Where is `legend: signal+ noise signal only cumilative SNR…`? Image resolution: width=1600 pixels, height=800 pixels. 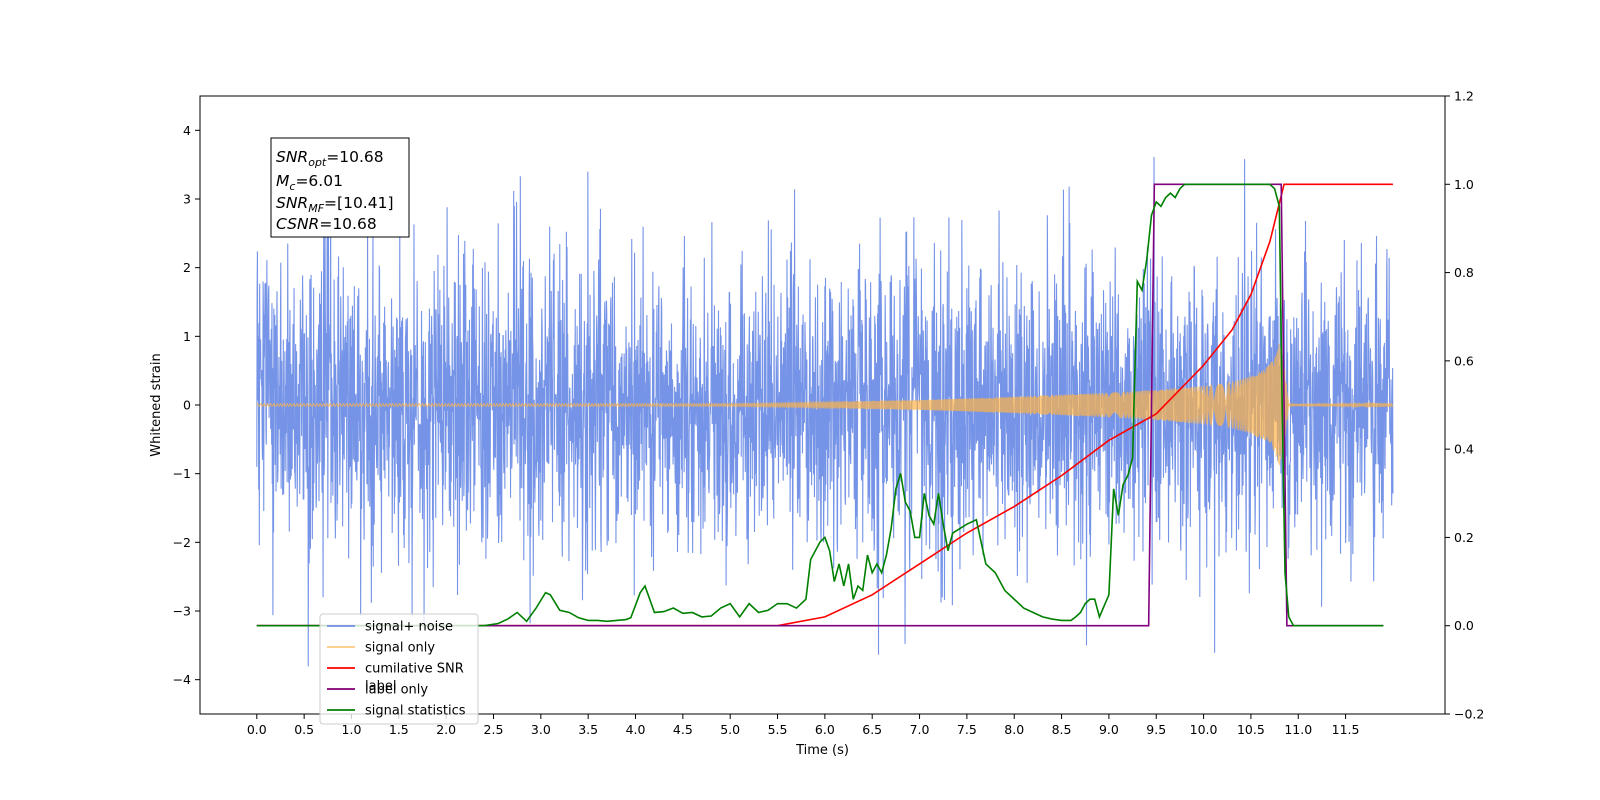 legend: signal+ noise signal only cumilative SNR… is located at coordinates (399, 669).